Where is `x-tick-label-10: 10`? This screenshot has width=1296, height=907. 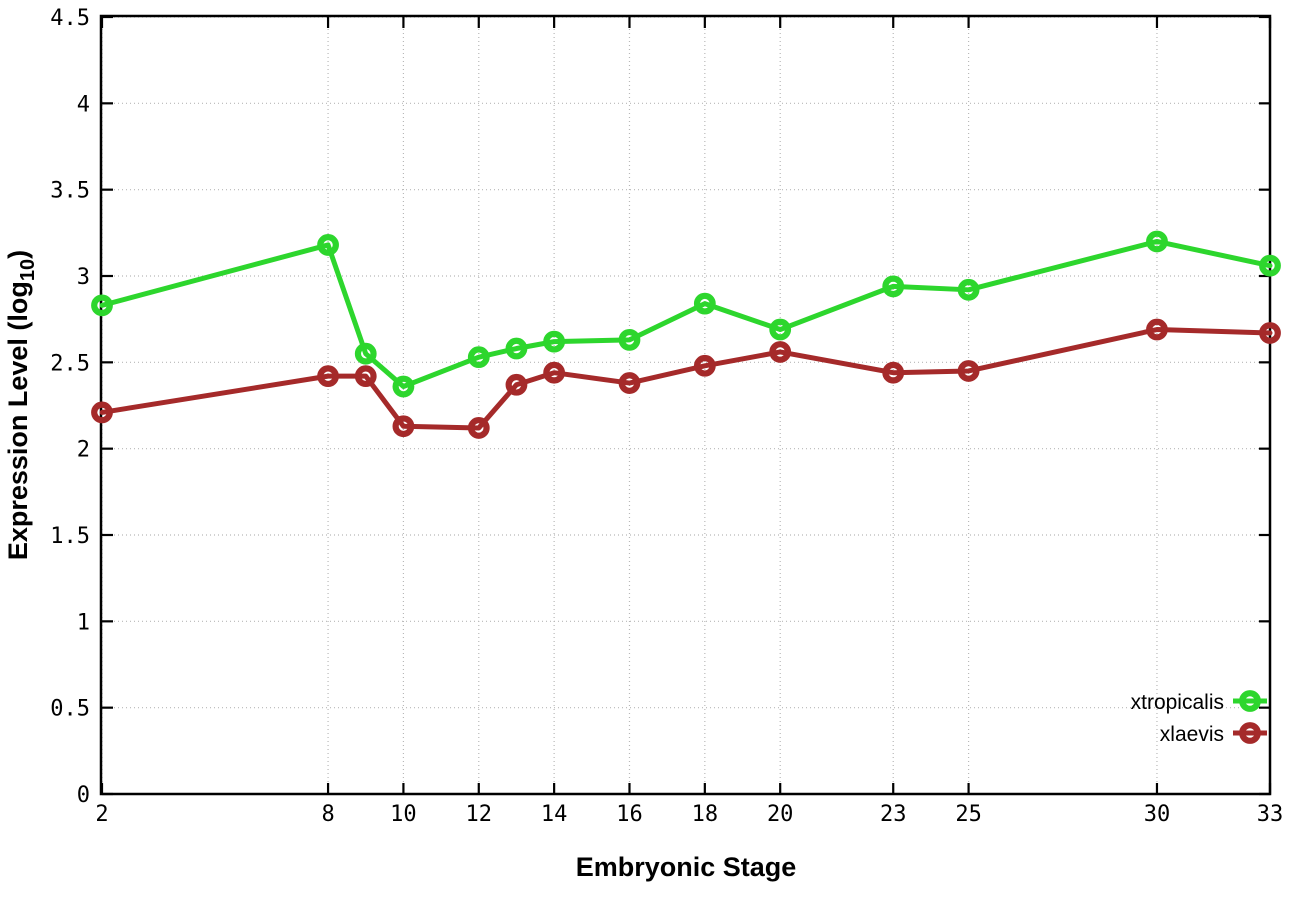
x-tick-label-10: 10 is located at coordinates (403, 814).